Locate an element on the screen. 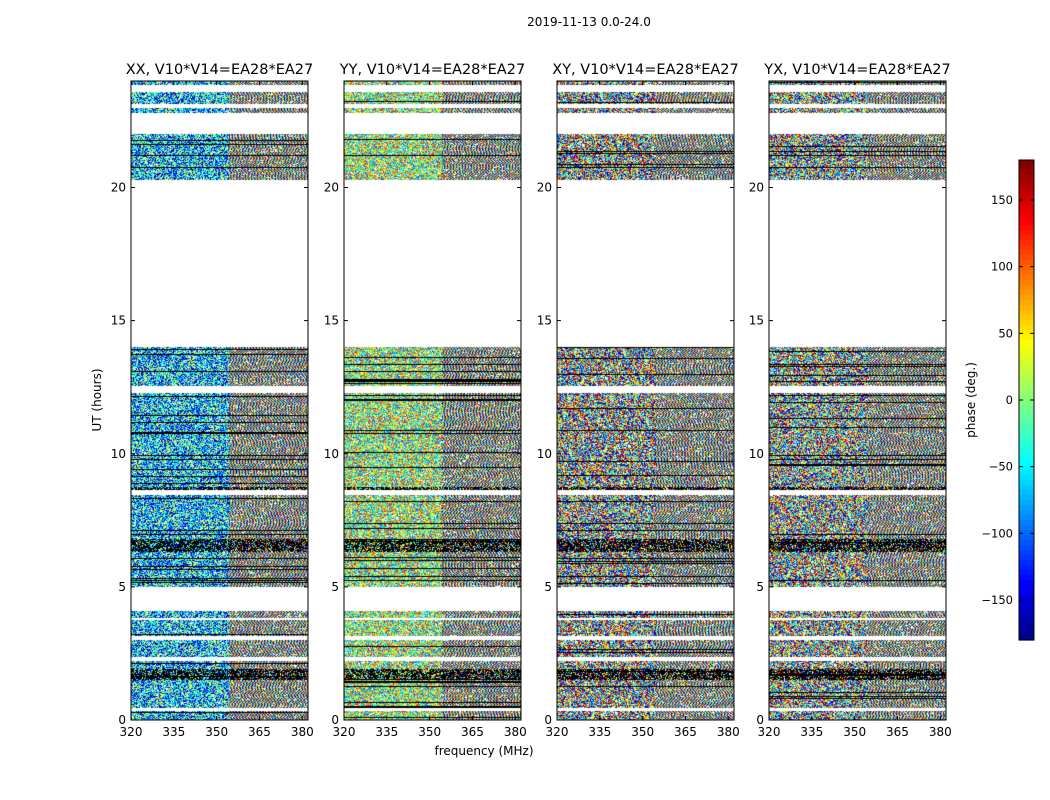  colorbar-tick-label: 50 is located at coordinates (1005, 333).